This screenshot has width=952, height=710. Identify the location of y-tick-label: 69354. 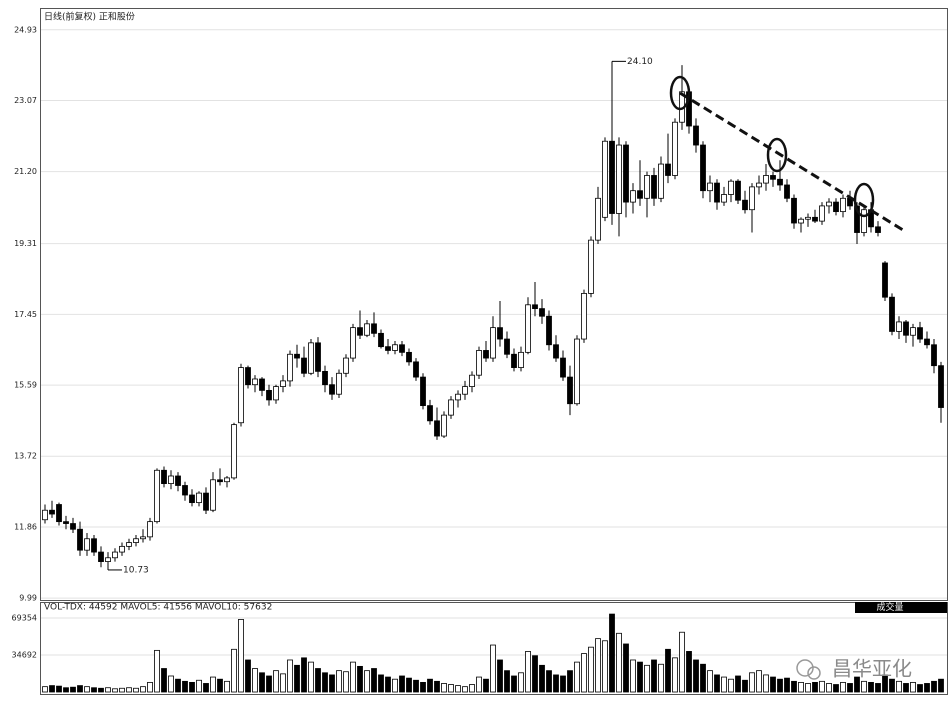
(24, 617).